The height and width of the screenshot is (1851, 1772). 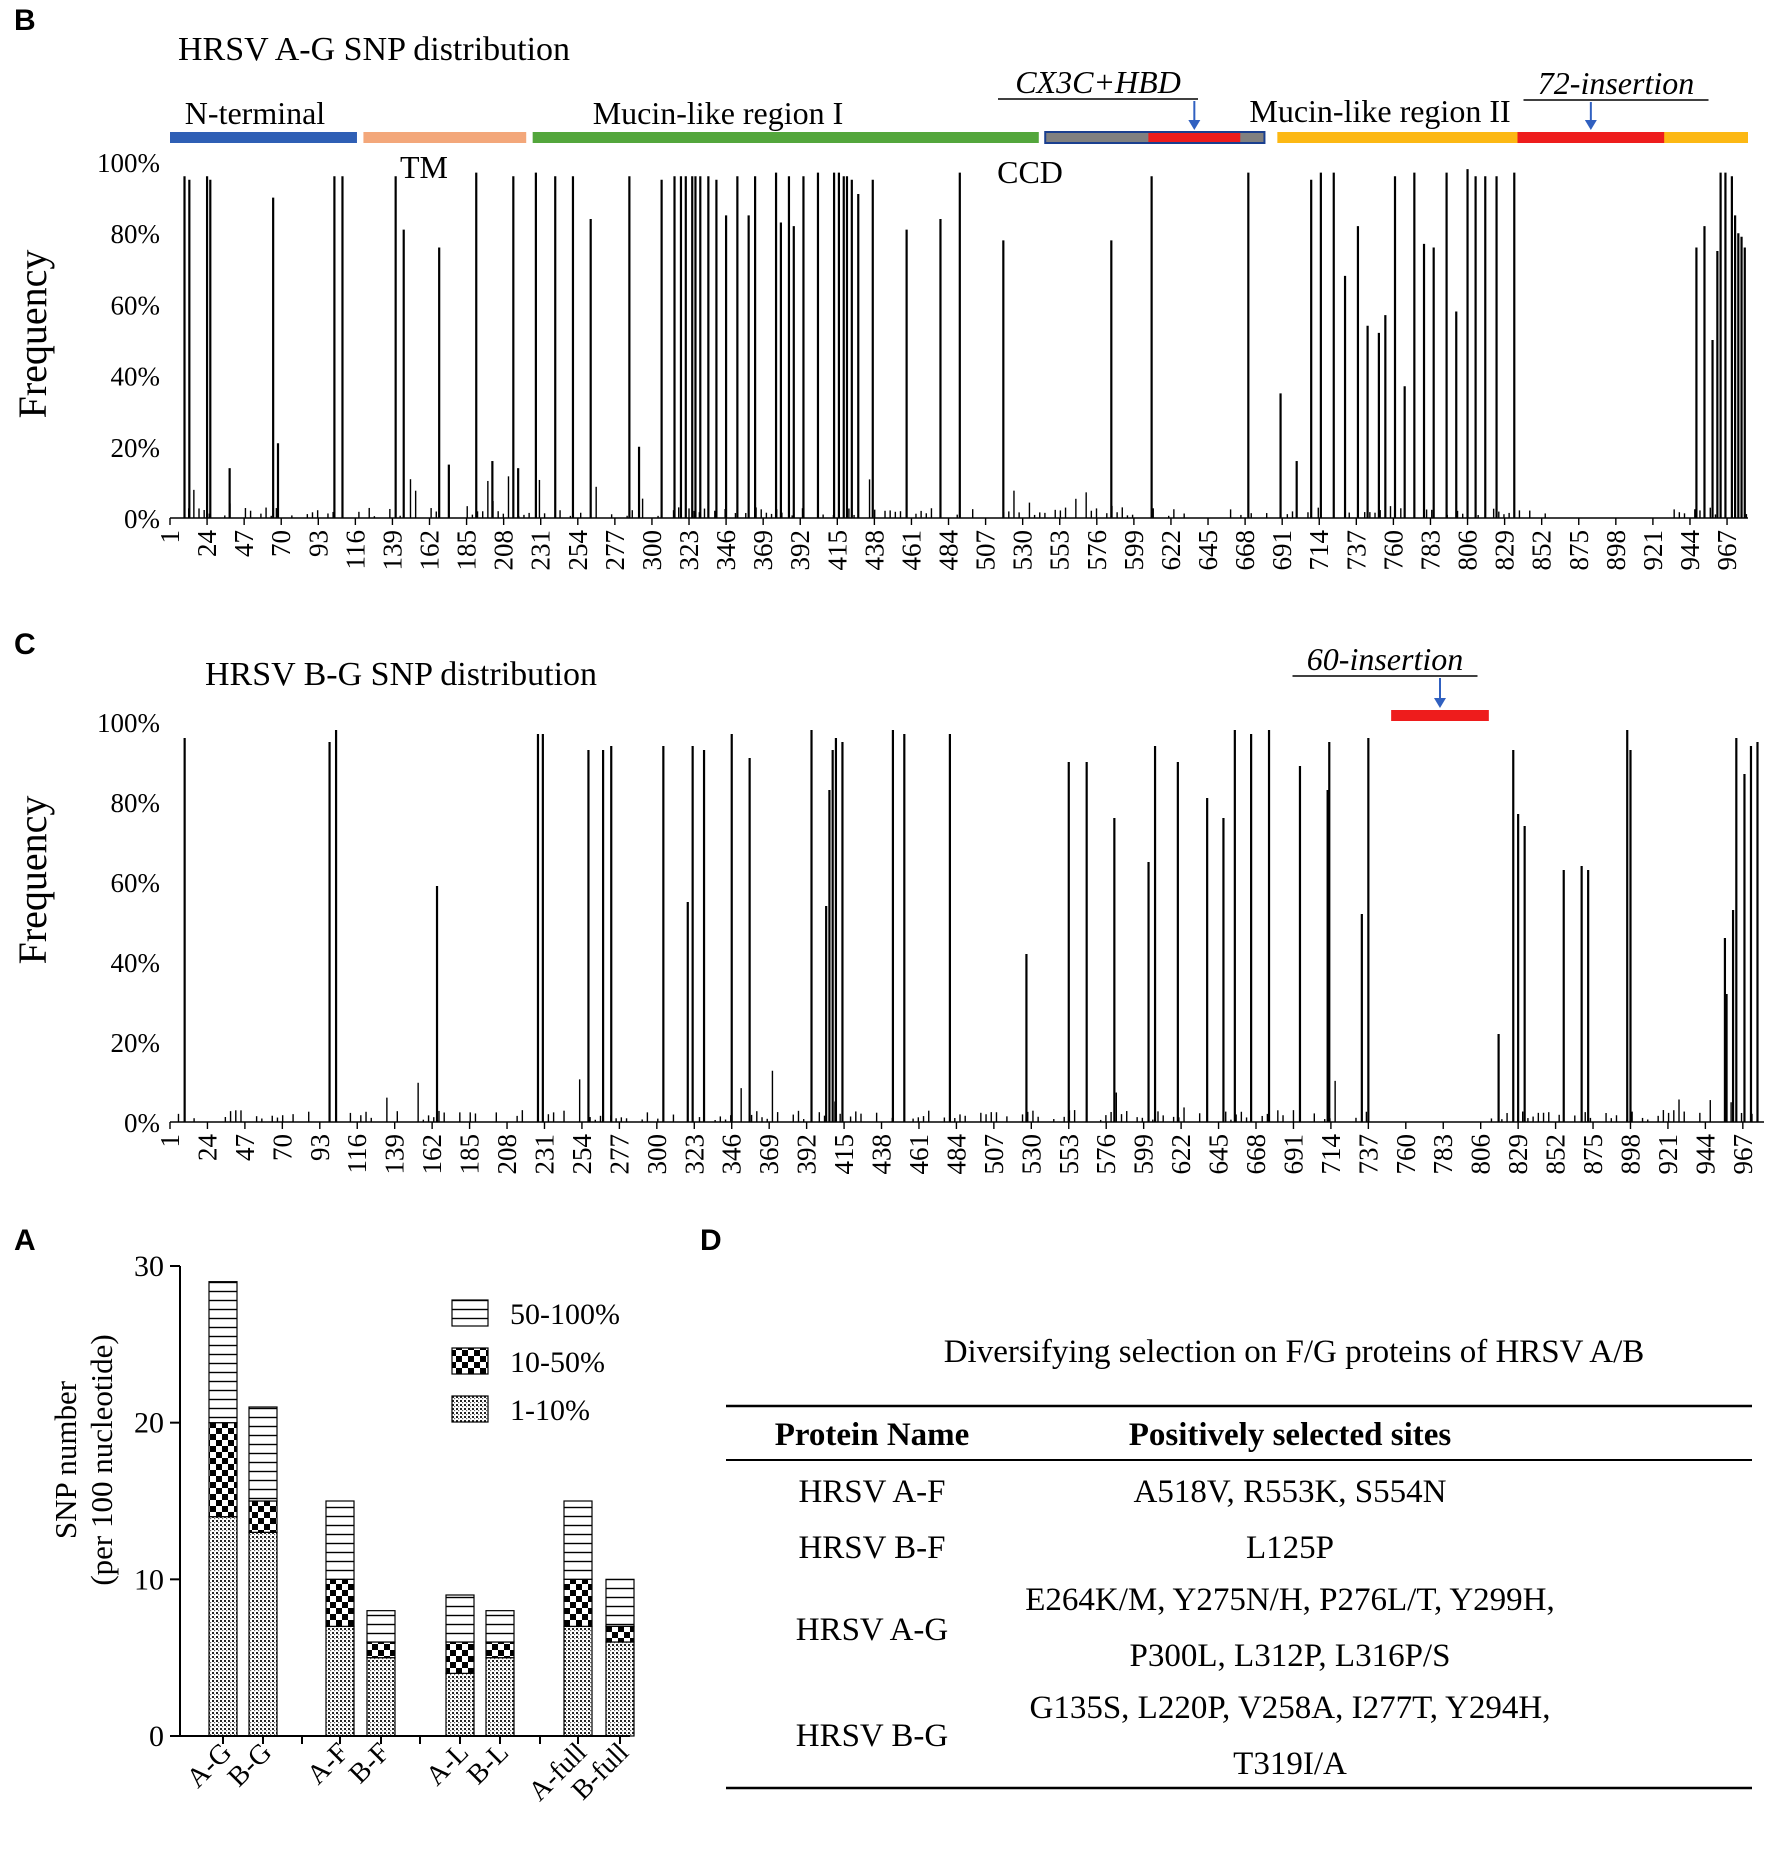 What do you see at coordinates (871, 1492) in the screenshot?
I see `table-cell-protein: HRSV A-F` at bounding box center [871, 1492].